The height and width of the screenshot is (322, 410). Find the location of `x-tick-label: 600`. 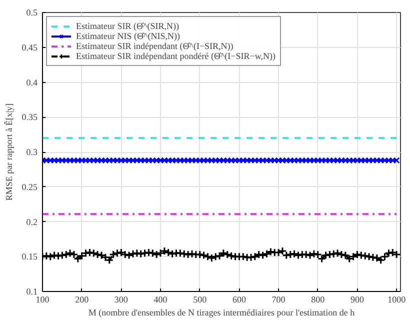

x-tick-label: 600 is located at coordinates (239, 299).